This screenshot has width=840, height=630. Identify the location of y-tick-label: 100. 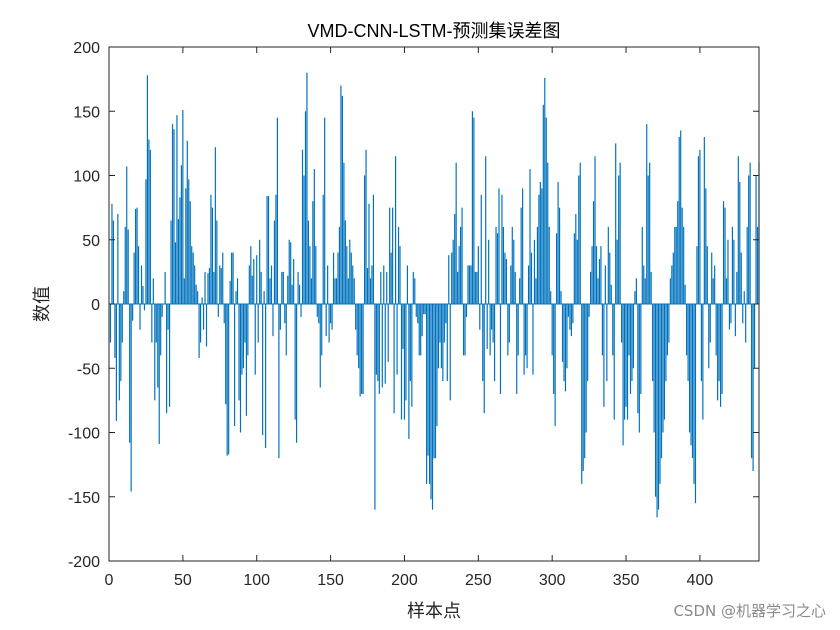
(86, 177).